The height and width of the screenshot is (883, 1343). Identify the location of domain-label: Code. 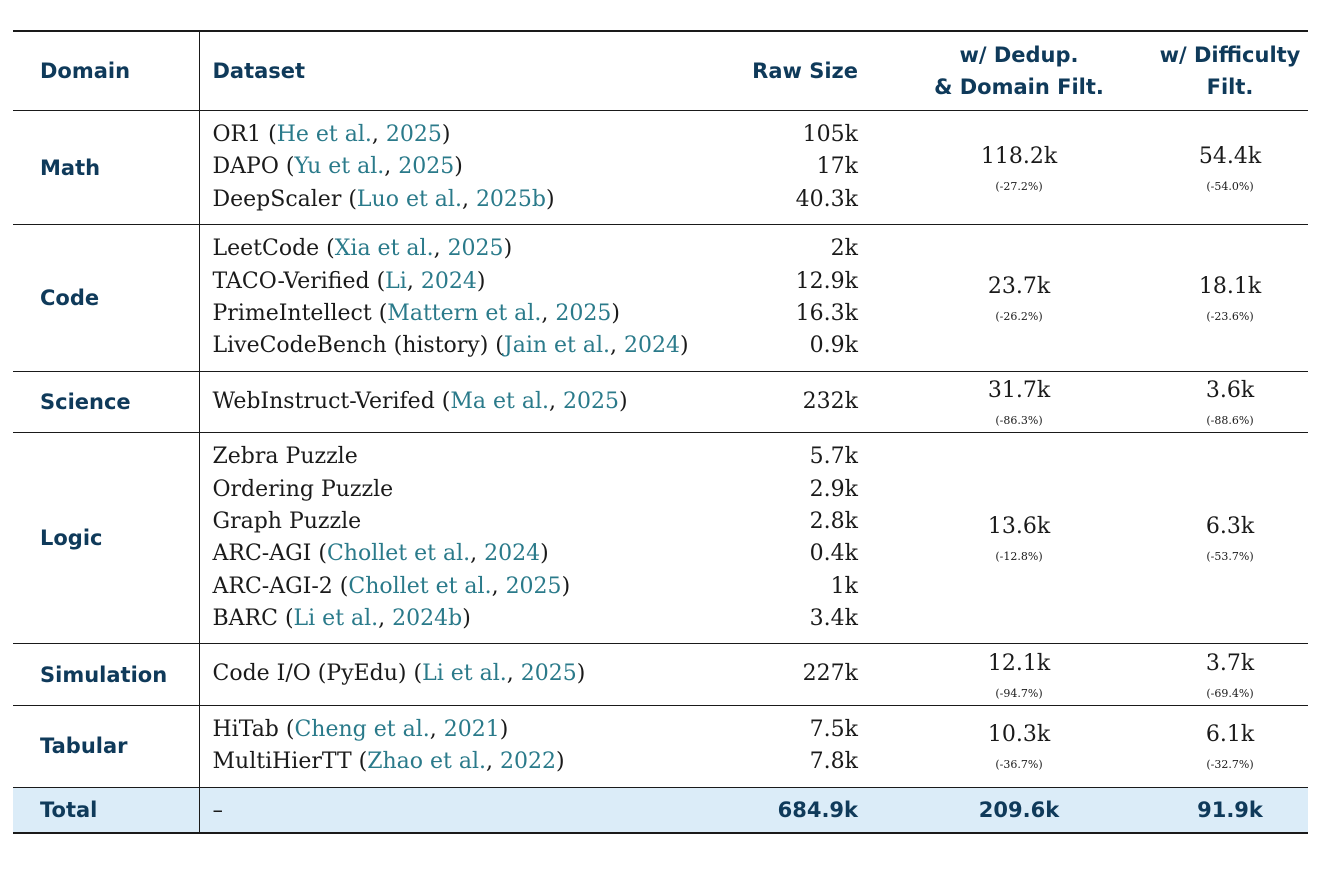
(106, 298).